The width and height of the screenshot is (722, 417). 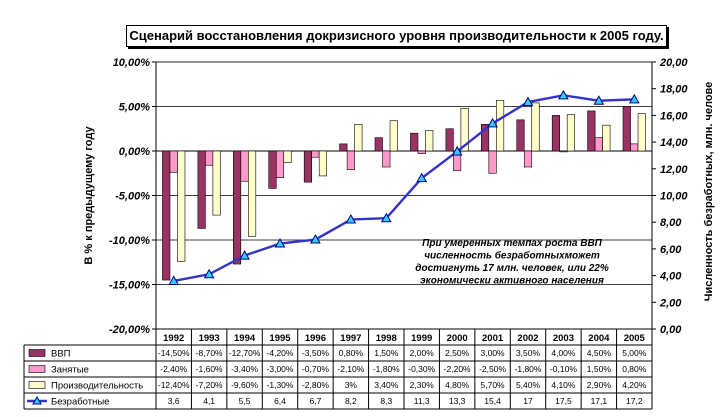 I want to click on bar-Занятые-2003, so click(x=563, y=151).